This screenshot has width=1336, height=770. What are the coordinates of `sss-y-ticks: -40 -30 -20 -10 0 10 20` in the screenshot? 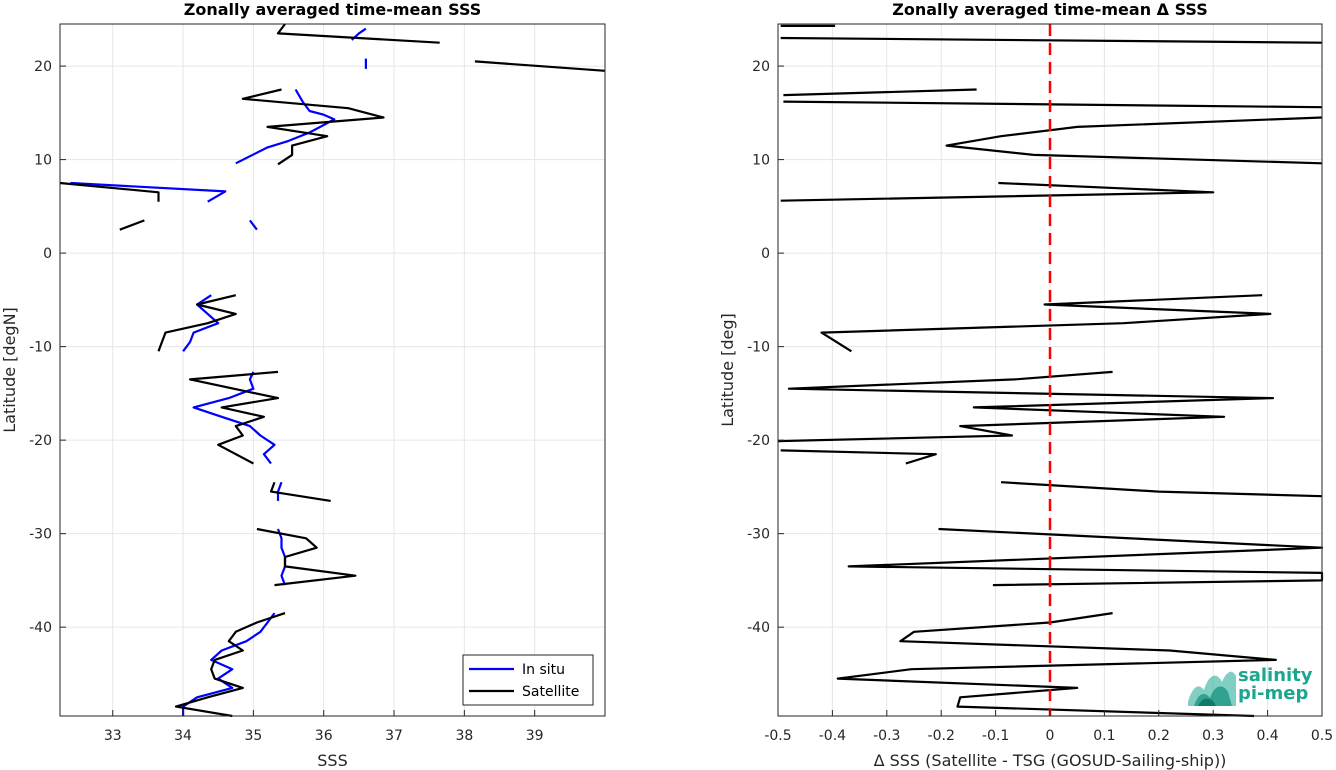 It's located at (47, 347).